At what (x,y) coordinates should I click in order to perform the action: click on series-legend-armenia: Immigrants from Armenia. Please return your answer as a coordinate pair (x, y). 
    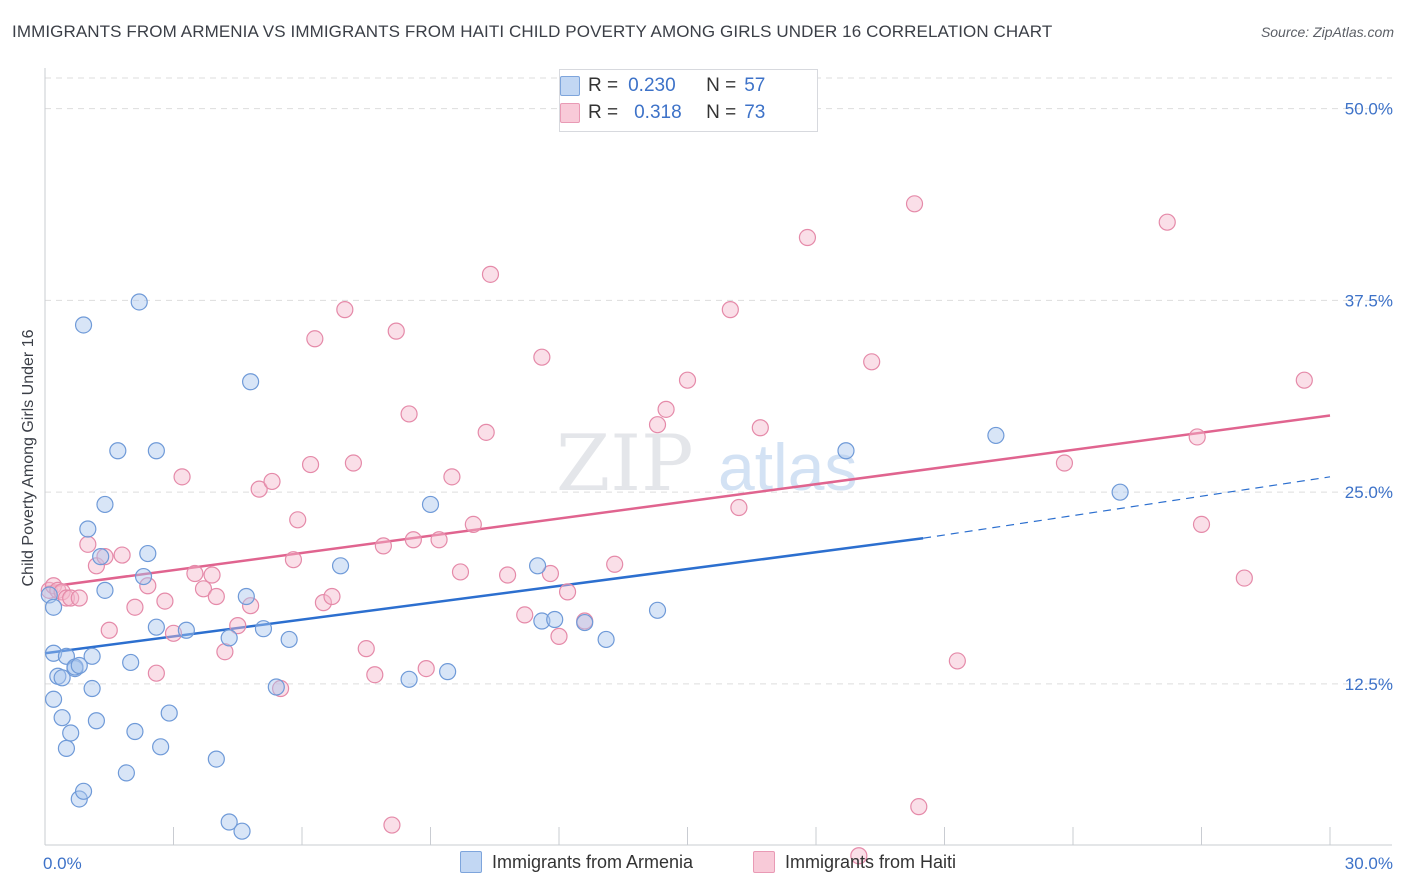
    Looking at the image, I should click on (576, 862).